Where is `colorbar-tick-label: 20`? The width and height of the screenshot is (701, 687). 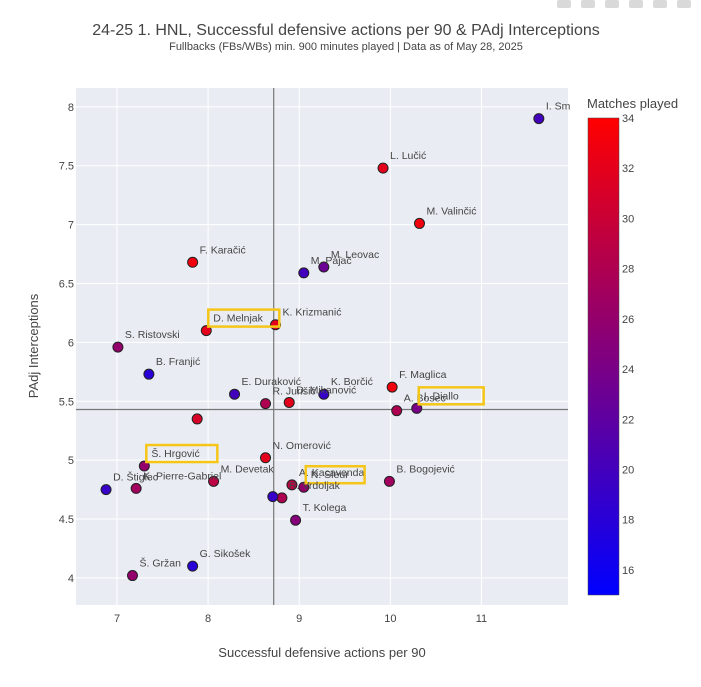
colorbar-tick-label: 20 is located at coordinates (628, 470).